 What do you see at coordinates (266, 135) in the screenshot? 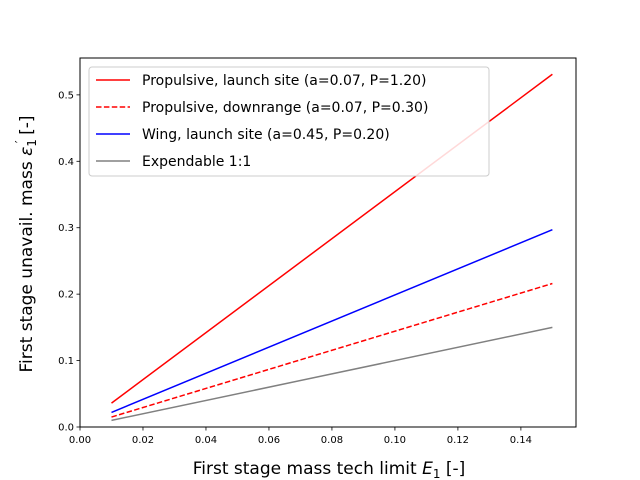
I see `legend-label-3: Wing, launch site (a=0.45, P=0.20)` at bounding box center [266, 135].